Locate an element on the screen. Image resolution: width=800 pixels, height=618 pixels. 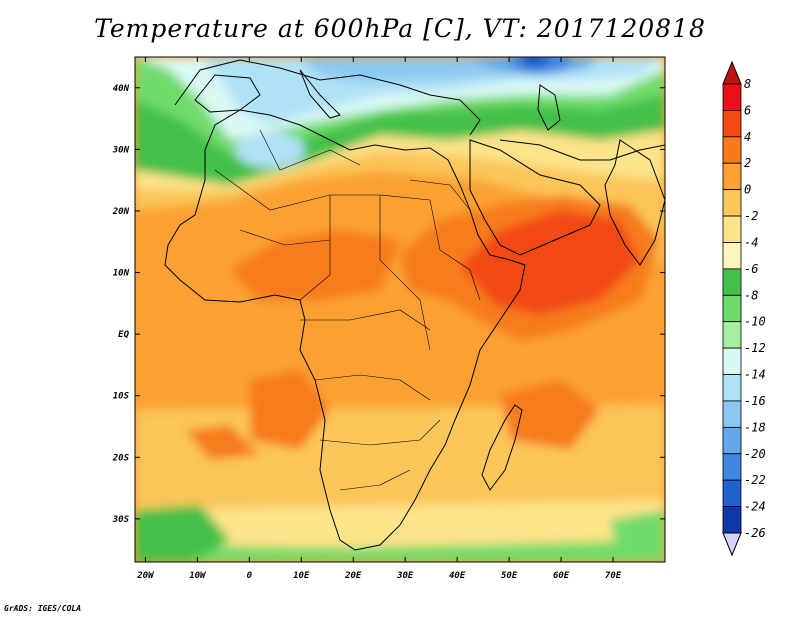
colorbar-label: -14 is located at coordinates (755, 375).